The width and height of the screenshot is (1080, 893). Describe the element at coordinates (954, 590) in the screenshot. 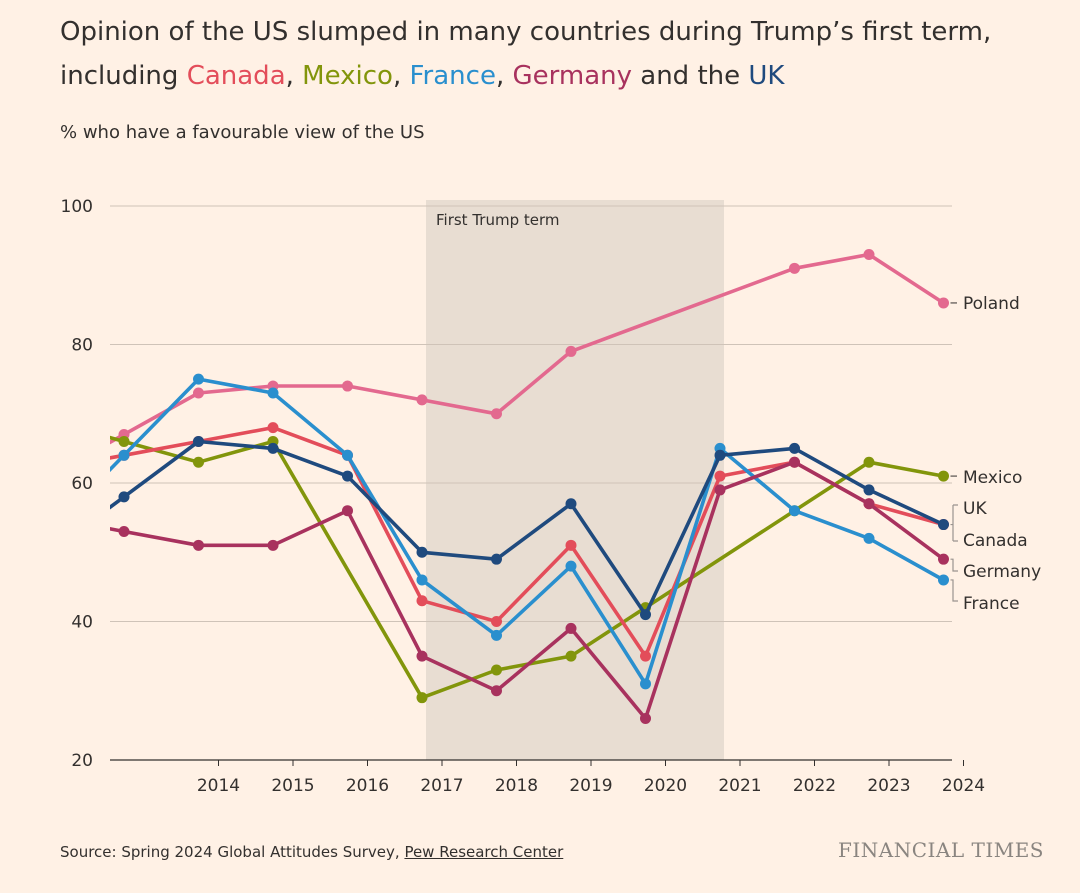

I see `label-connector-france` at that location.